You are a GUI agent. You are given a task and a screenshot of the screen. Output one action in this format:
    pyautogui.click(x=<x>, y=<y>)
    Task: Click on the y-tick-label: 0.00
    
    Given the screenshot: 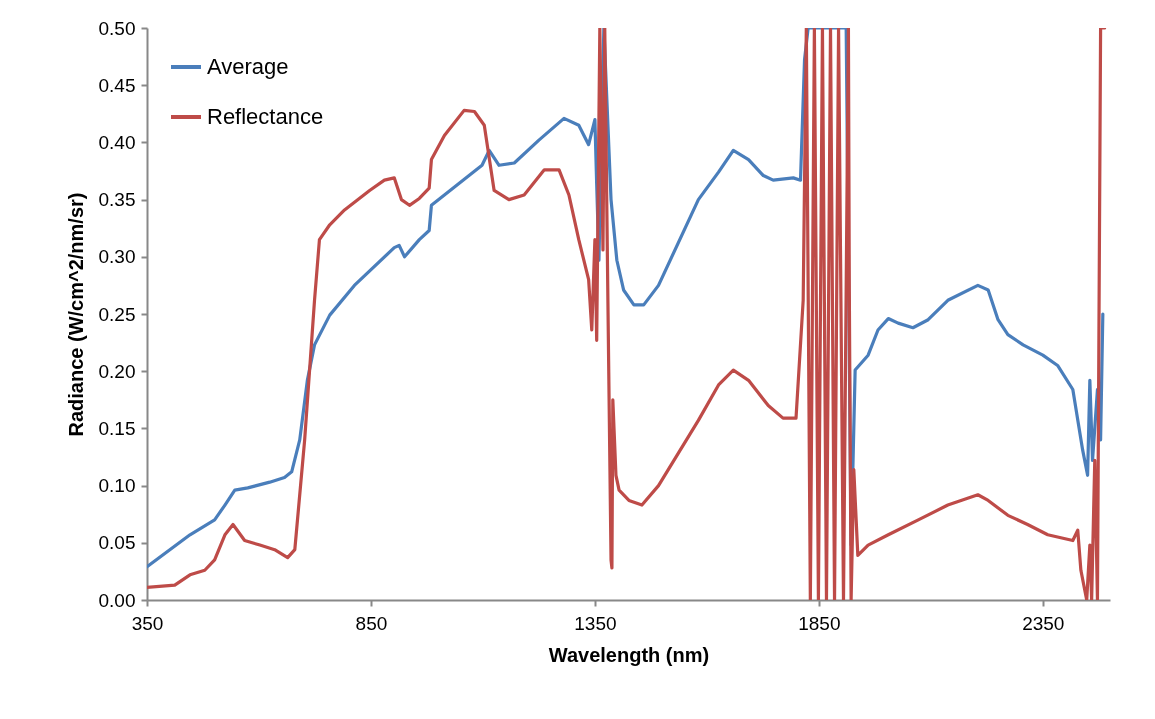 What is the action you would take?
    pyautogui.click(x=117, y=600)
    